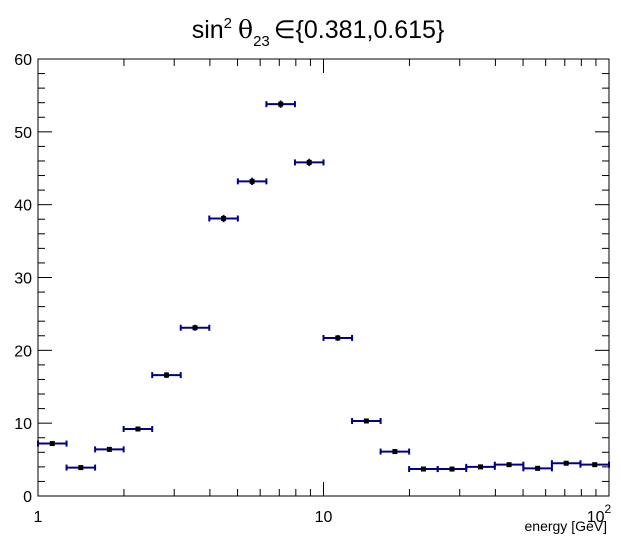  Describe the element at coordinates (208, 30) in the screenshot. I see `title-prefix: sin` at that location.